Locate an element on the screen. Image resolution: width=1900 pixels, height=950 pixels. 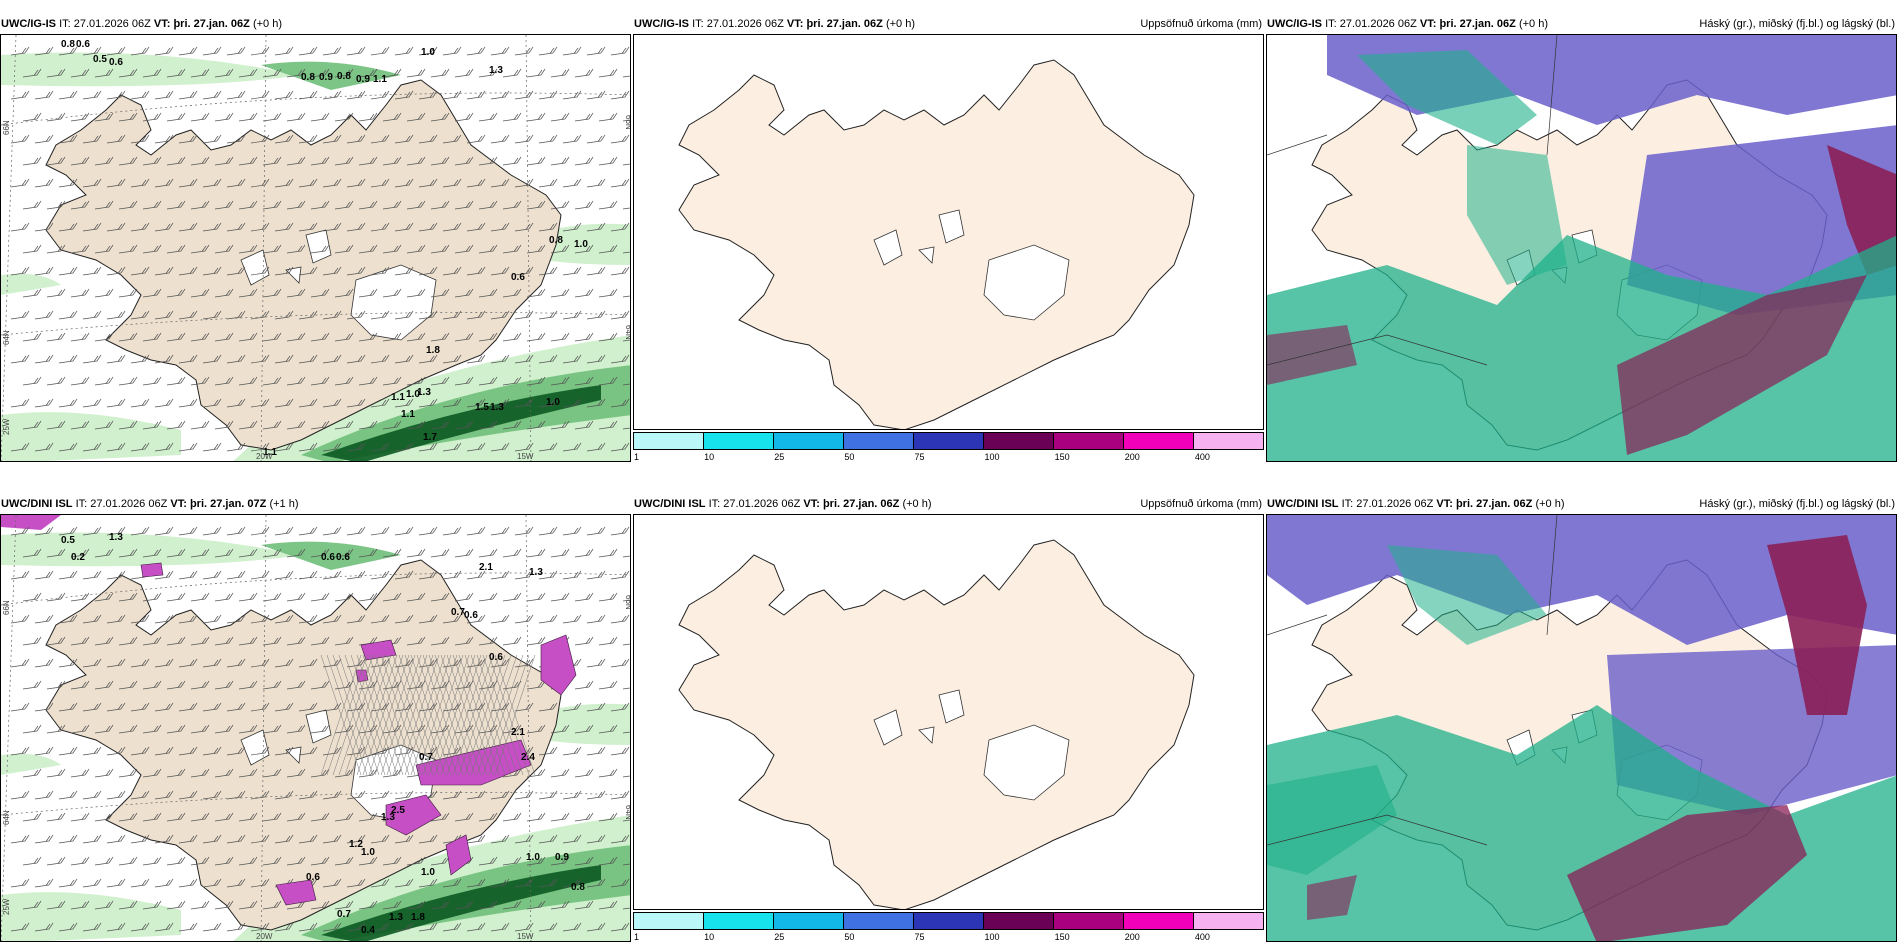
lat-label: 25W is located at coordinates (6, 426).